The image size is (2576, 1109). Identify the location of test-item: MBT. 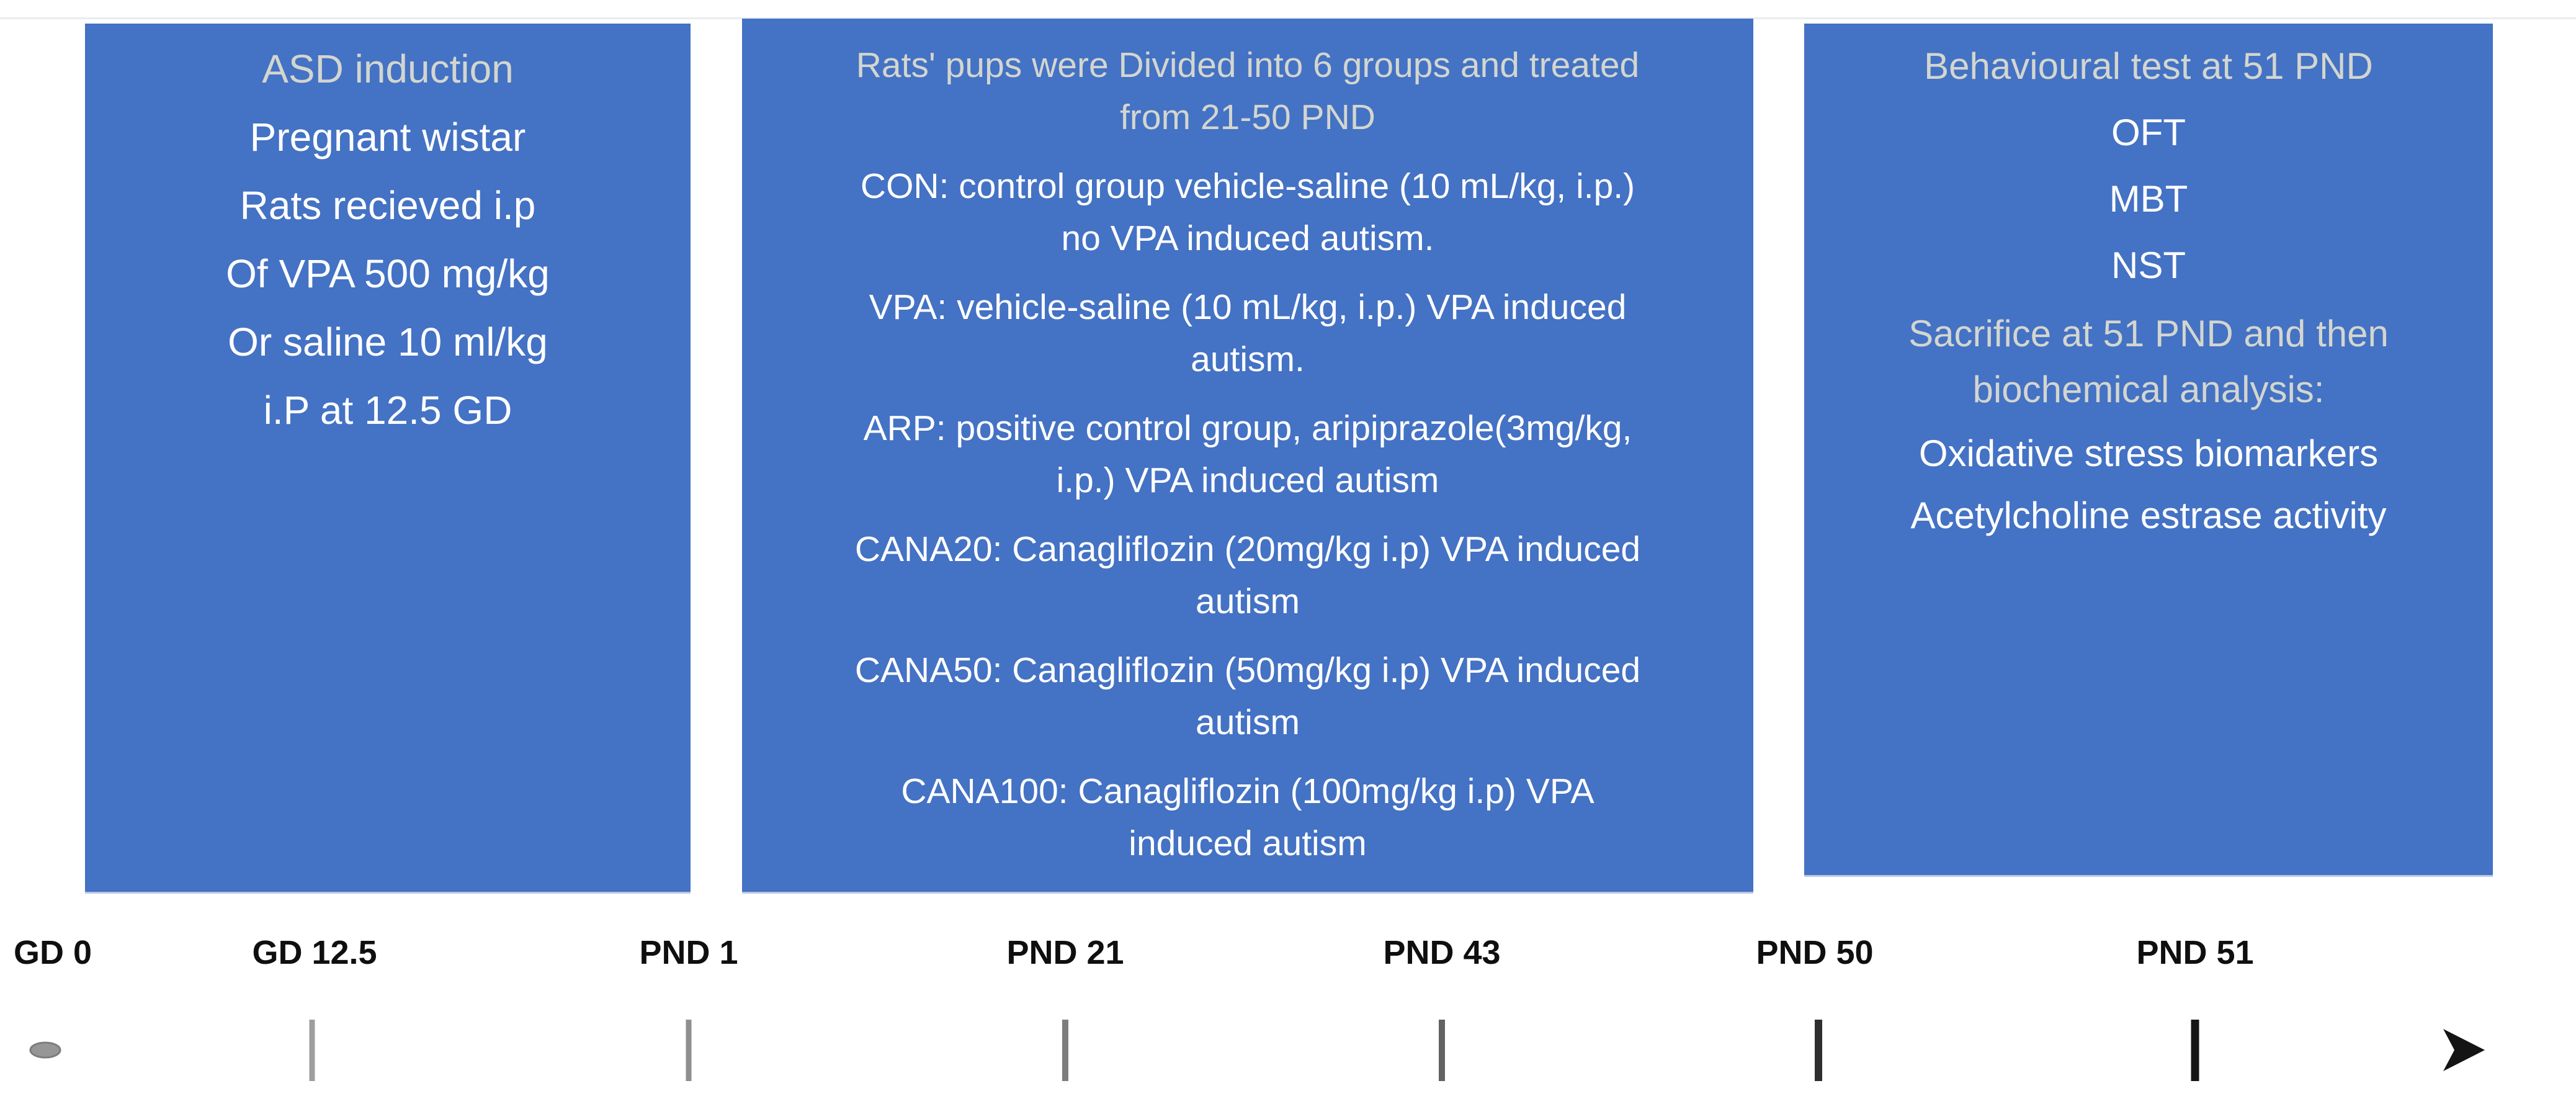
(2148, 199).